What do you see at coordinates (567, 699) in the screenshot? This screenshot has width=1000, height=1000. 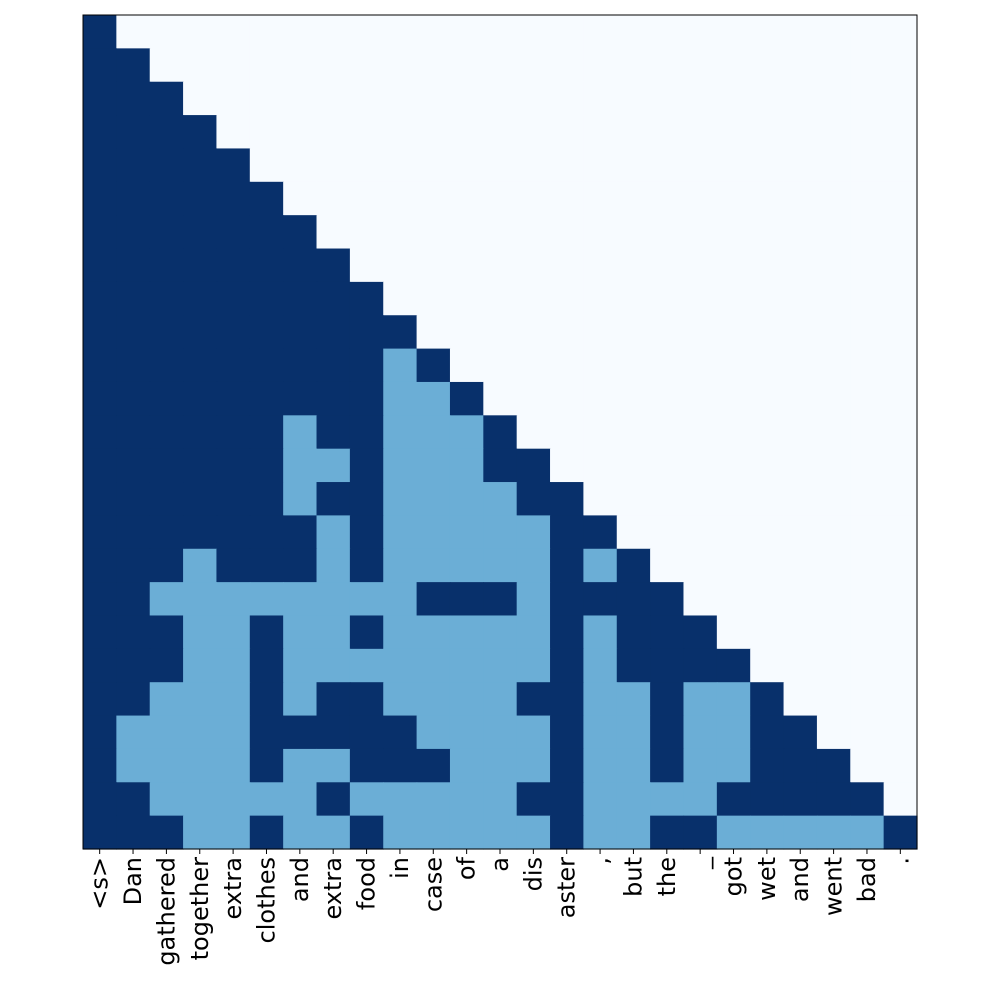 I see `heatmap-cell-r20-c14` at bounding box center [567, 699].